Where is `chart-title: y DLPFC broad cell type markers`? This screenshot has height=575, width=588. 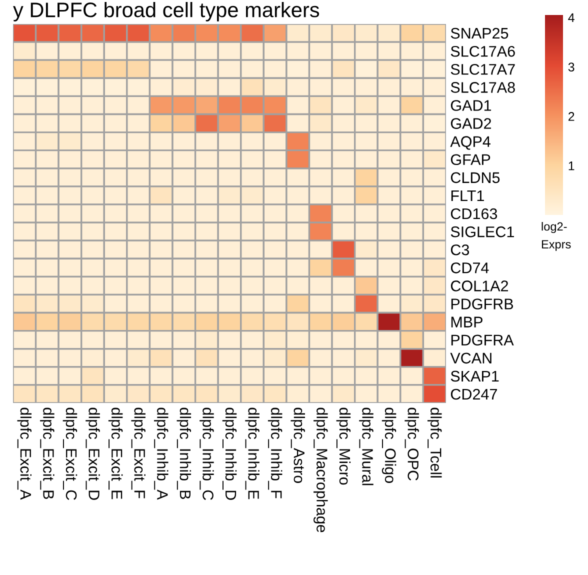
chart-title: y DLPFC broad cell type markers is located at coordinates (166, 12).